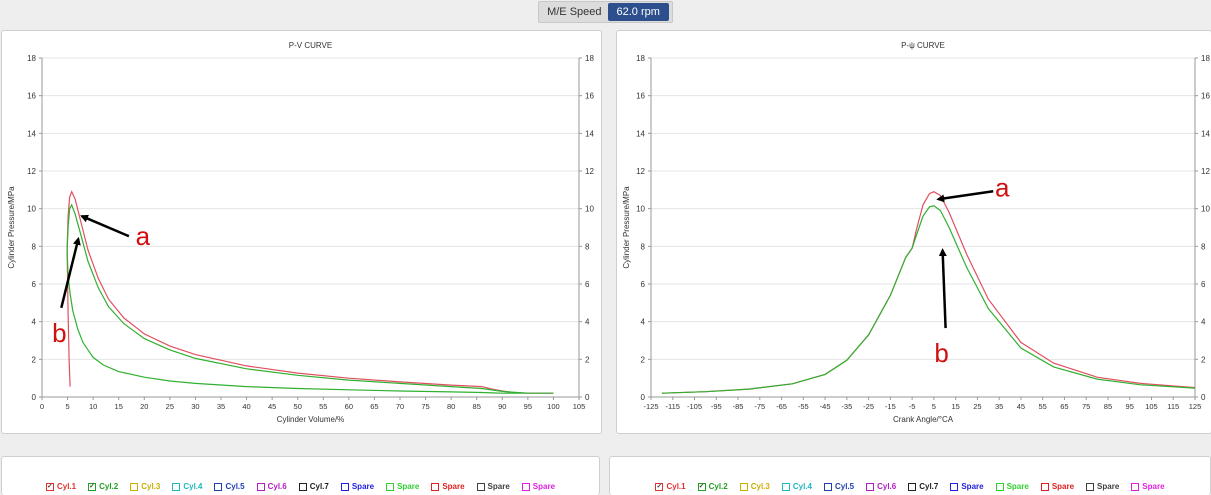 Image resolution: width=1211 pixels, height=495 pixels. Describe the element at coordinates (643, 397) in the screenshot. I see `y-tick-label: 0` at that location.